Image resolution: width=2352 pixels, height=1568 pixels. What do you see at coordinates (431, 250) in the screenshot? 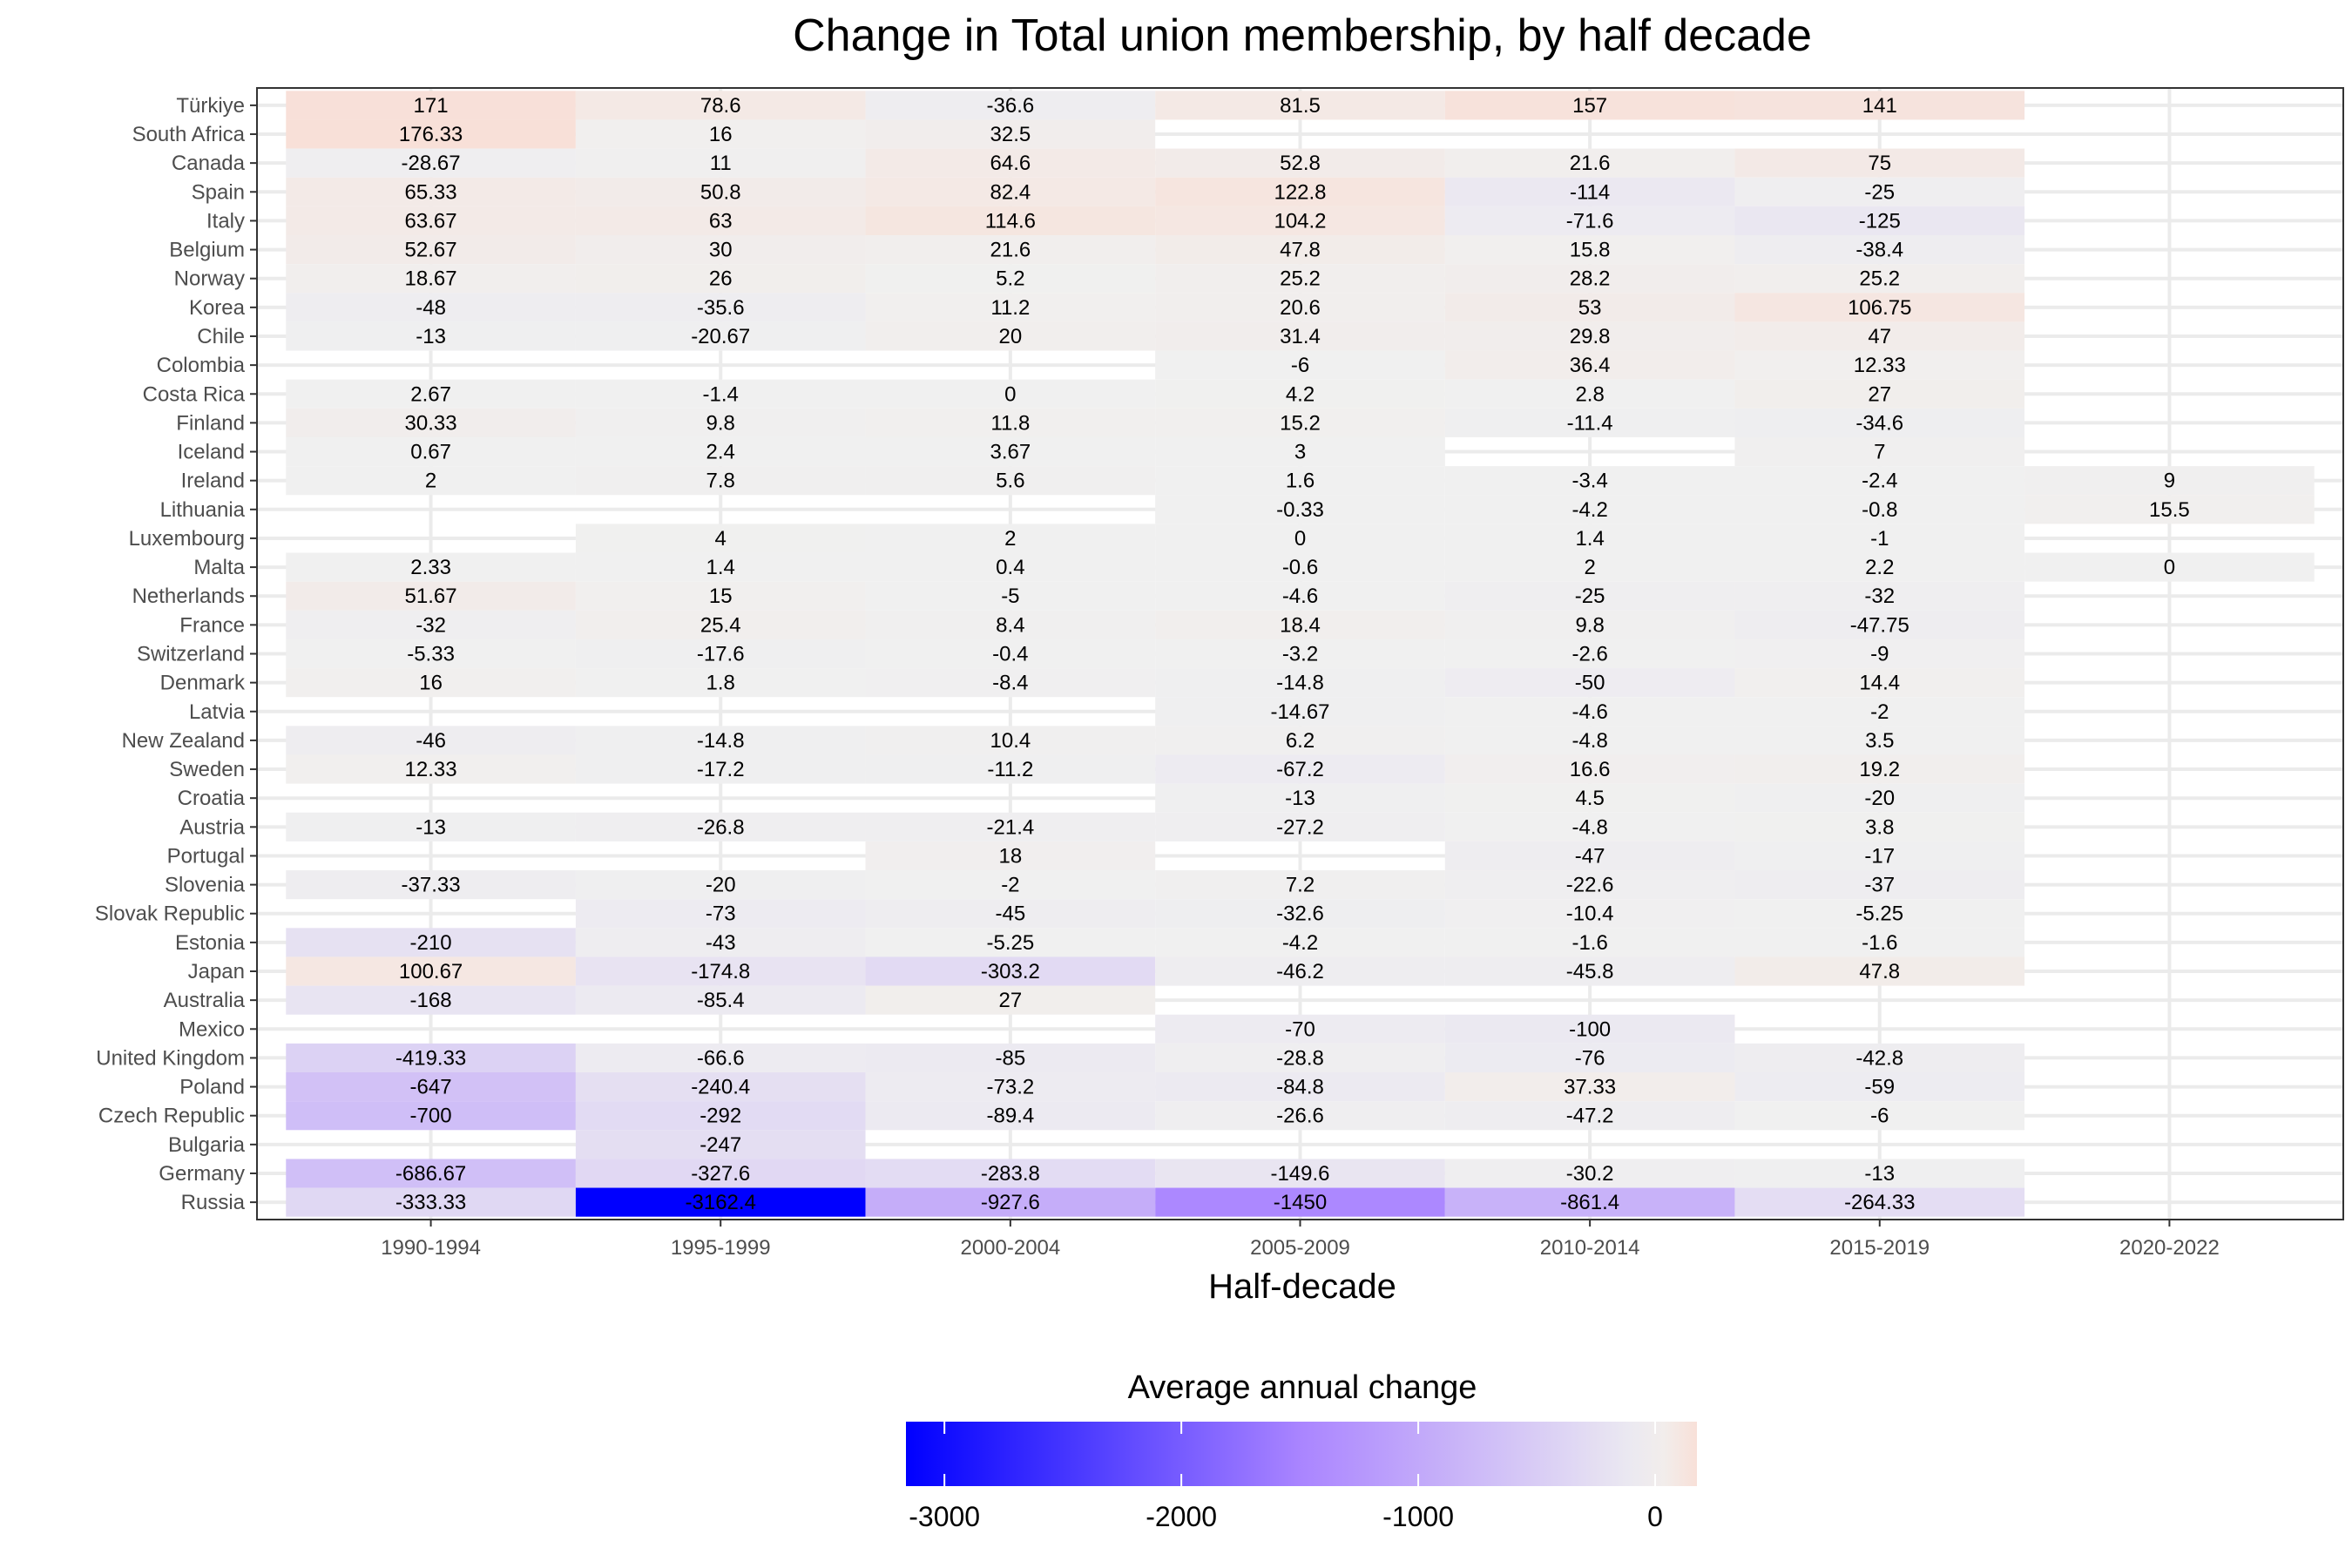
I see `cell-value-label: 52.67` at bounding box center [431, 250].